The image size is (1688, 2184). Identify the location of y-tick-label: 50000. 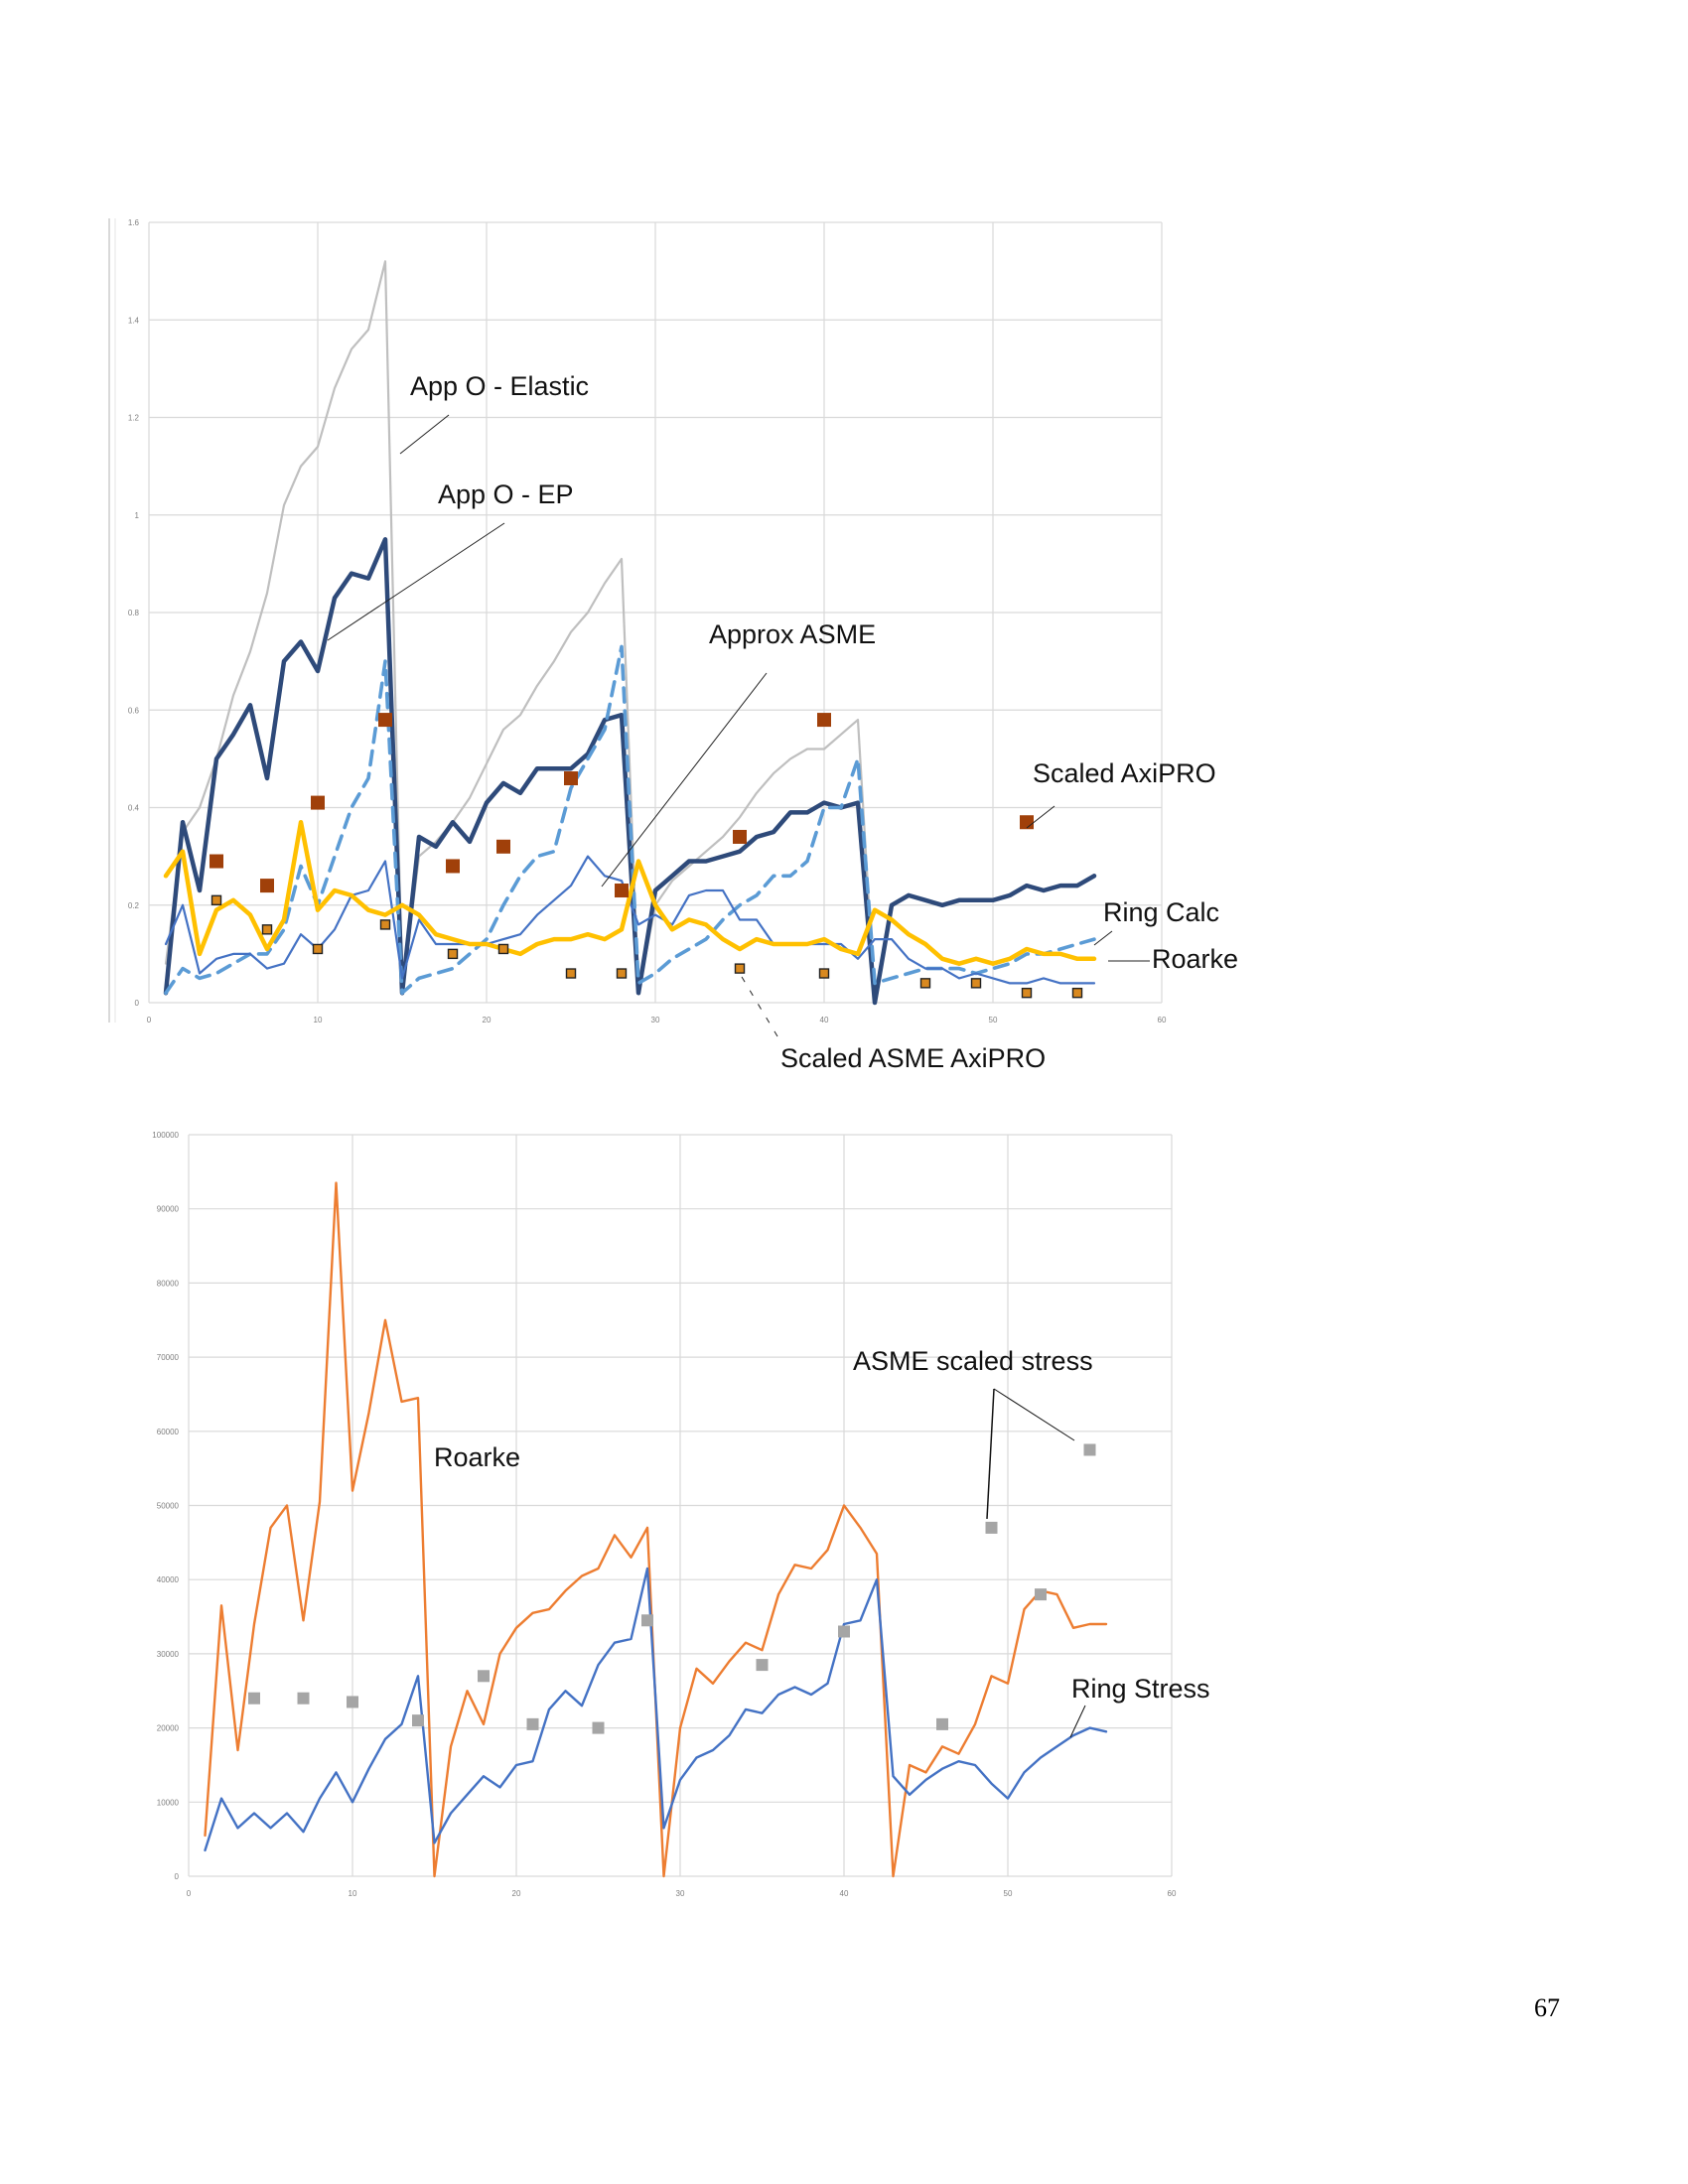
(168, 1506).